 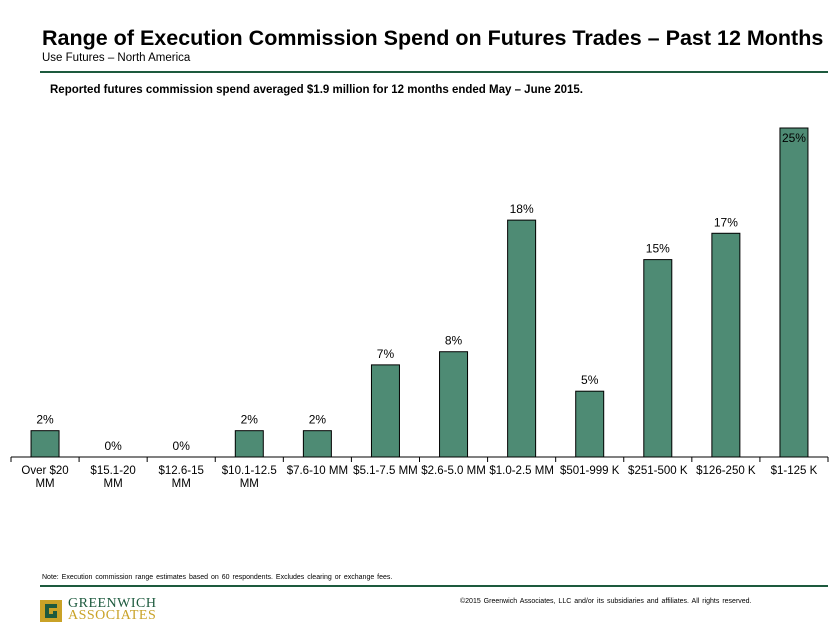 I want to click on data-label: 5%, so click(x=590, y=380).